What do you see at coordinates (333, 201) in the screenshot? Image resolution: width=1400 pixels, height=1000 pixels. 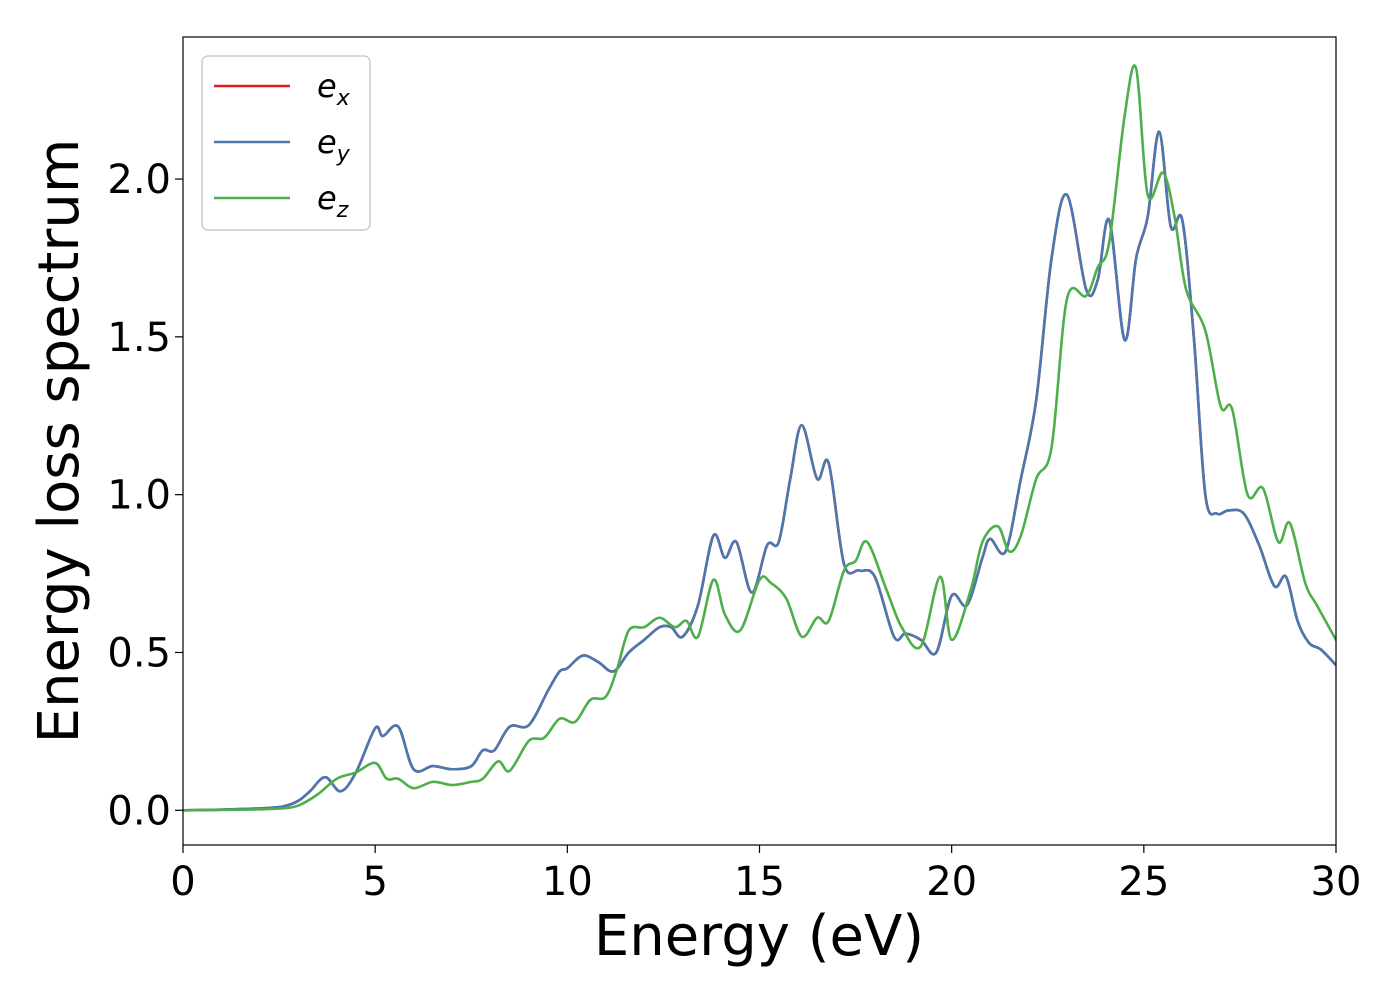 I see `legend-label-ez: ez` at bounding box center [333, 201].